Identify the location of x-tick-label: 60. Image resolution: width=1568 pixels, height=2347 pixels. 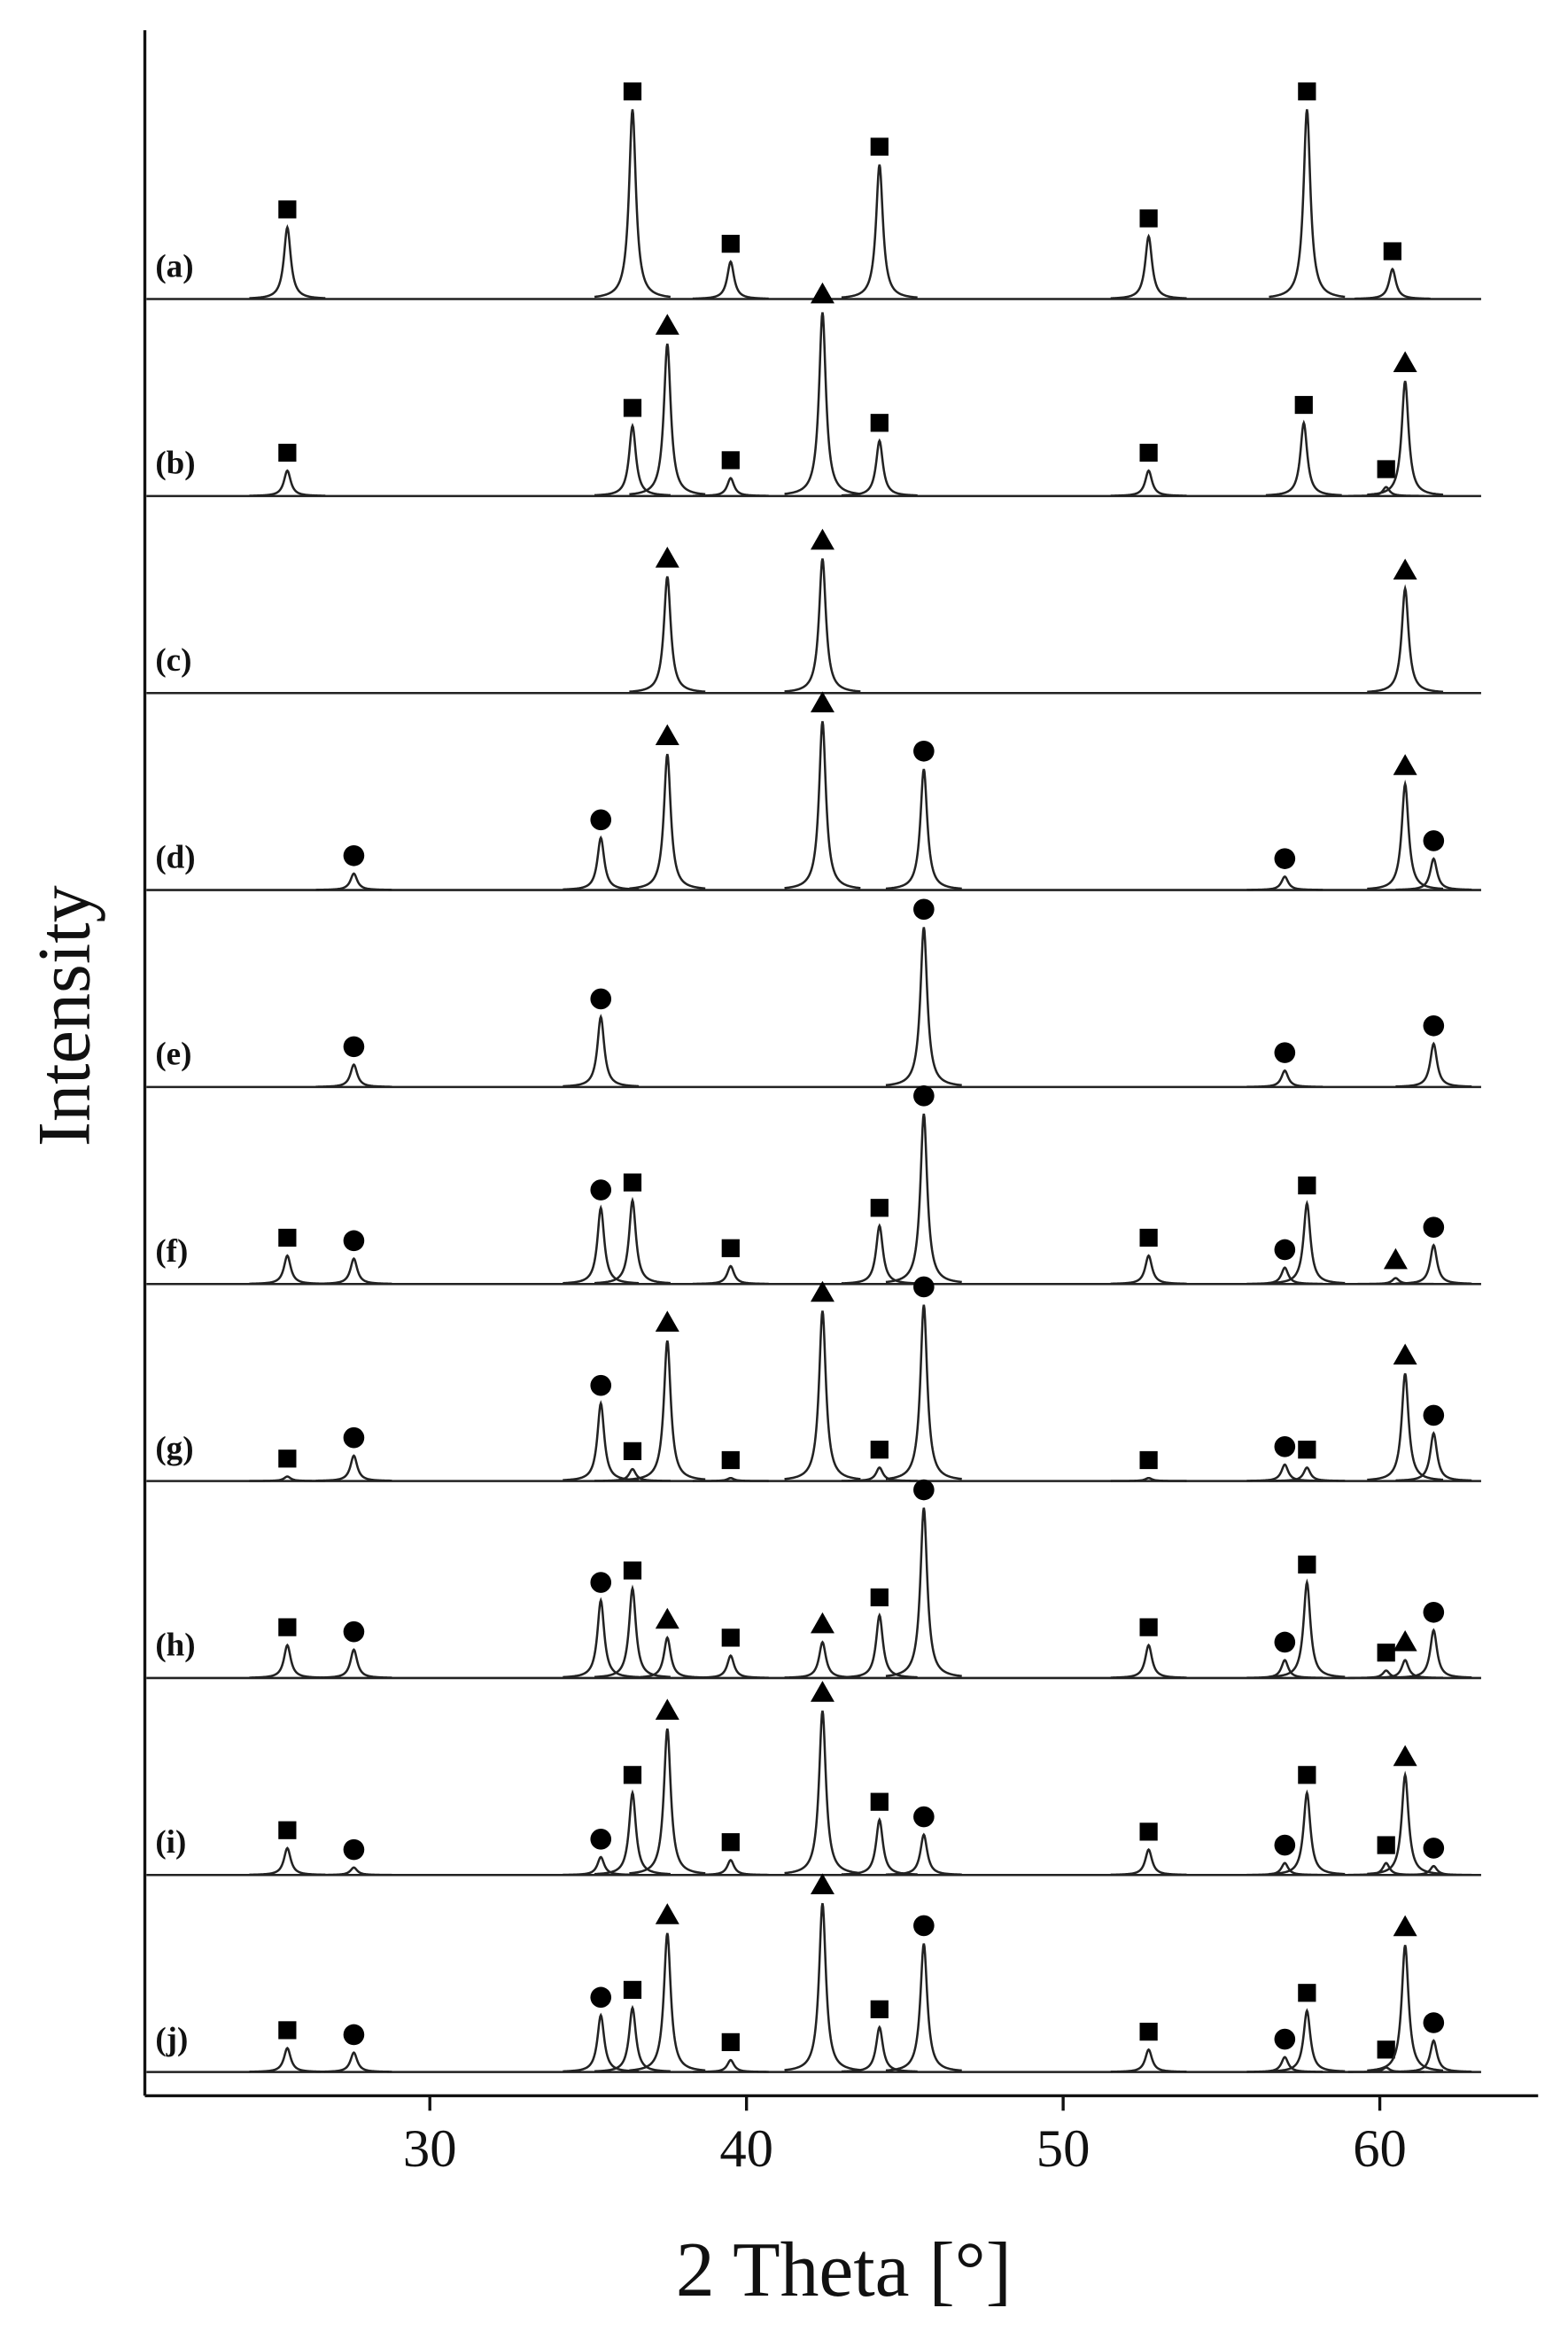
(1380, 2149).